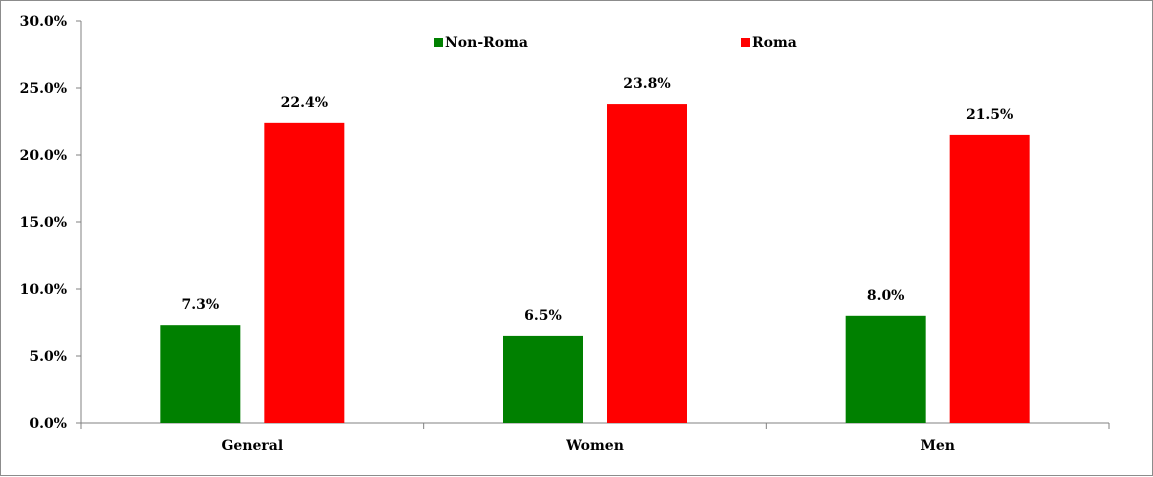  Describe the element at coordinates (594, 446) in the screenshot. I see `category-label: Women` at that location.